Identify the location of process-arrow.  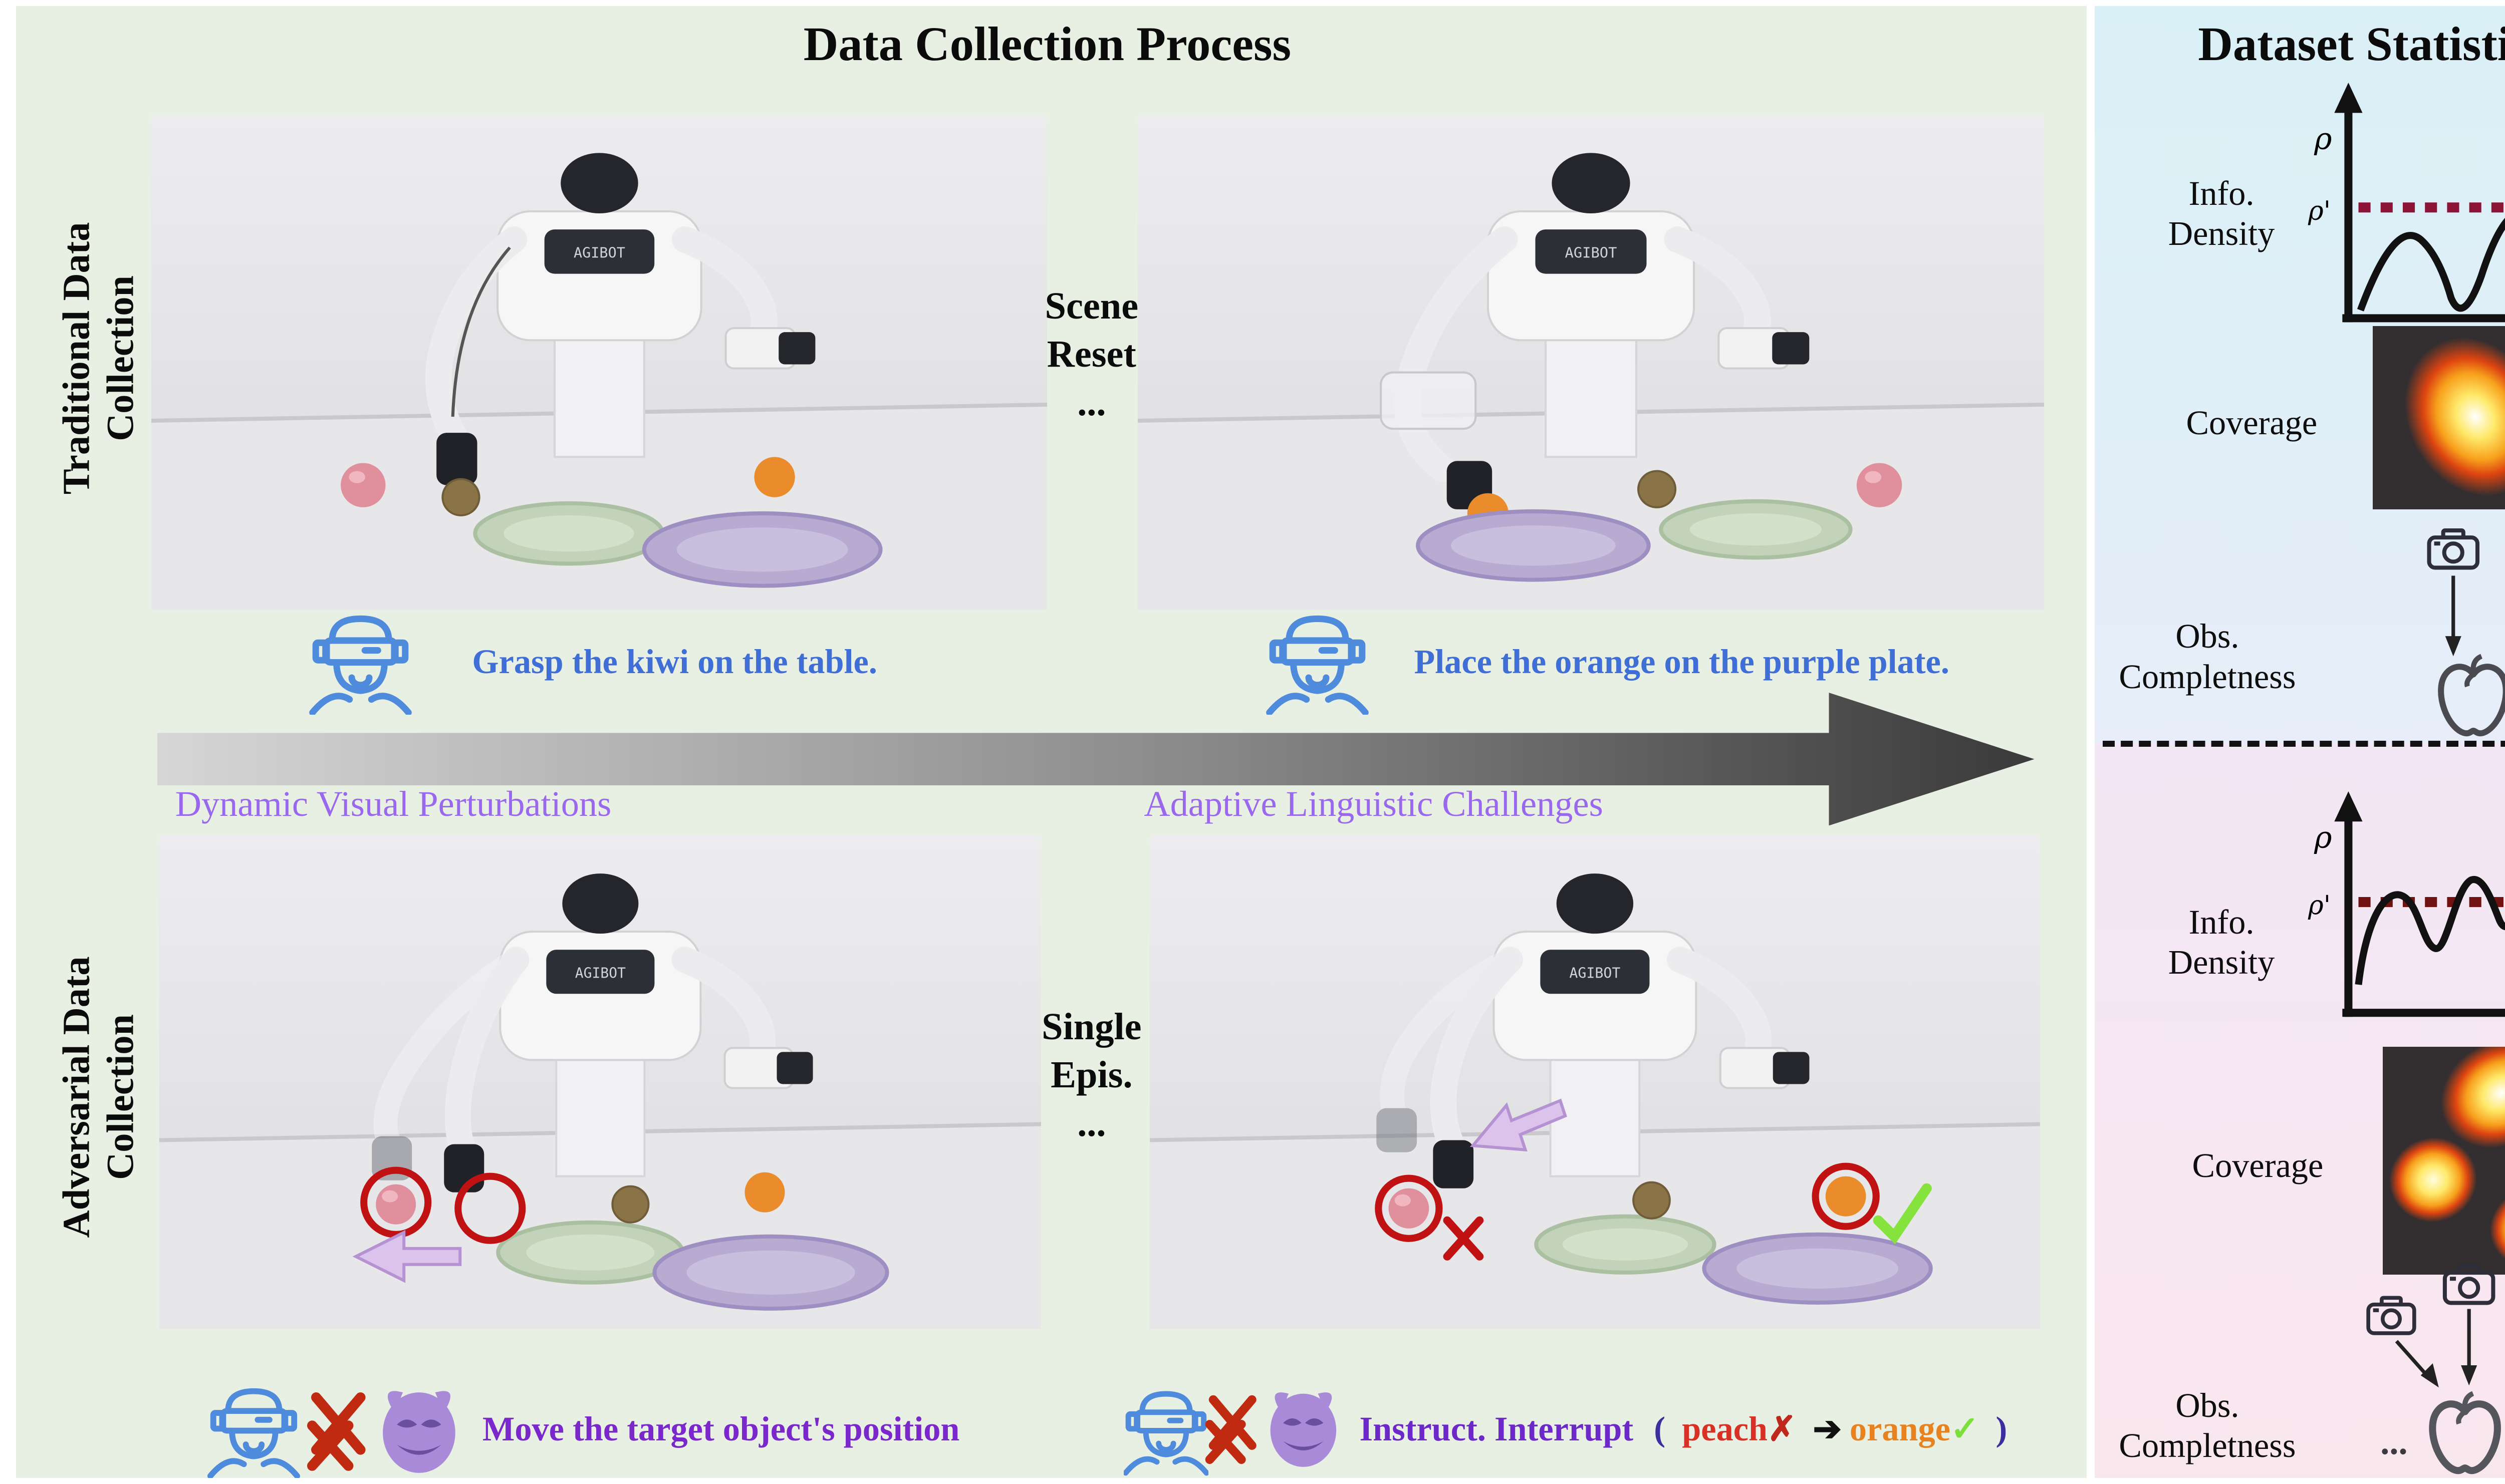
(1096, 759).